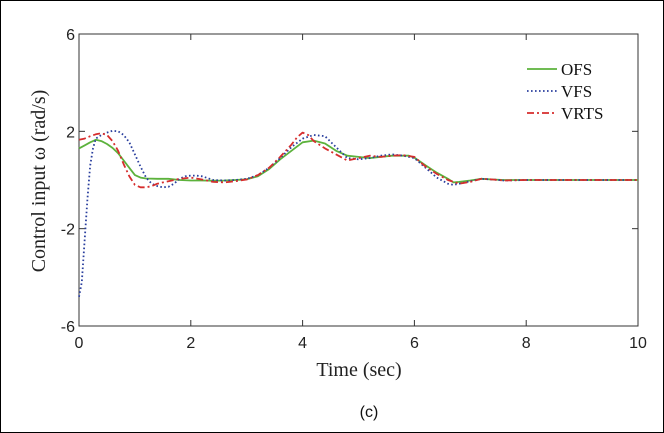 This screenshot has height=433, width=664. I want to click on legend-label-vrts: VRTS, so click(582, 113).